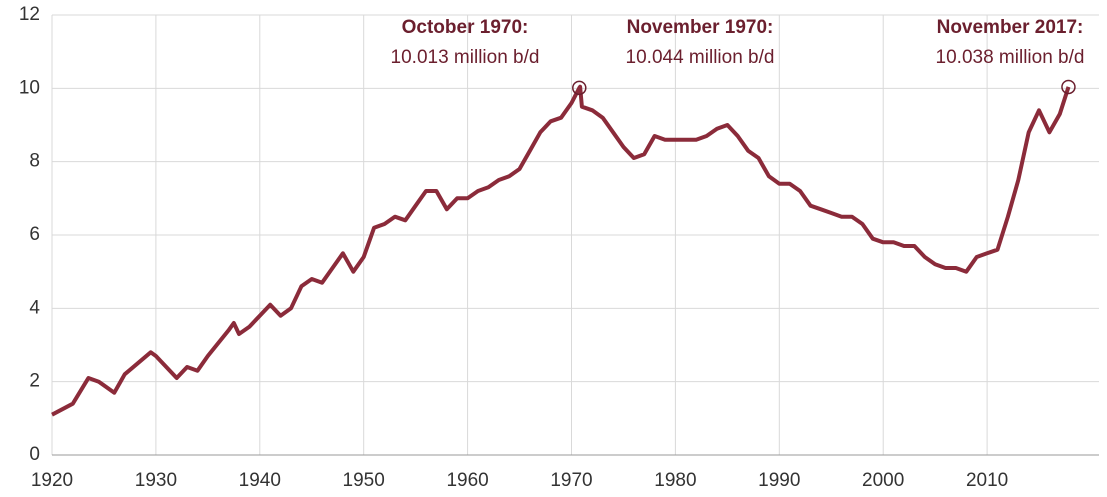  I want to click on x-tick-label: 1920, so click(52, 480).